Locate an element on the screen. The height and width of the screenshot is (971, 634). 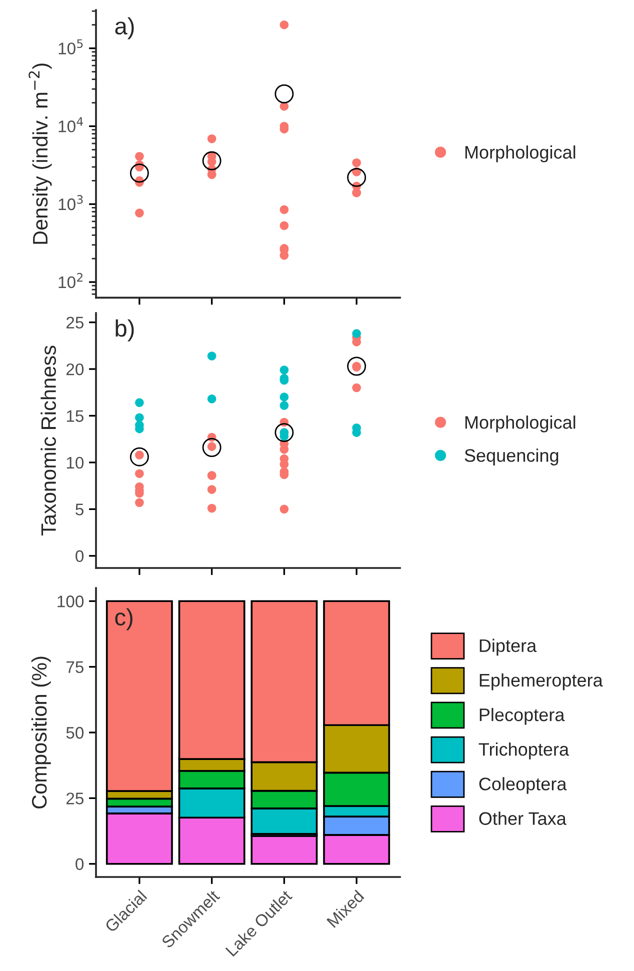
y-tick-label: 10$^{5}$ is located at coordinates (70, 46).